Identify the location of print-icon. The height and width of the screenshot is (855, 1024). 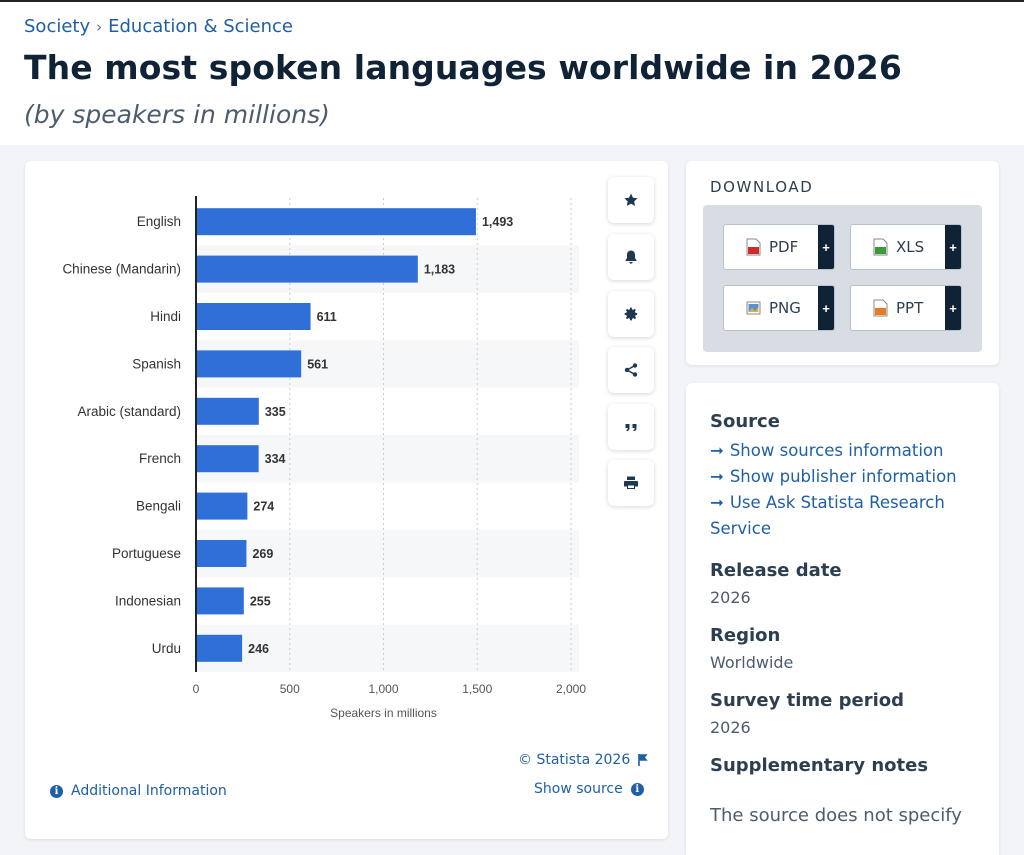
(631, 482).